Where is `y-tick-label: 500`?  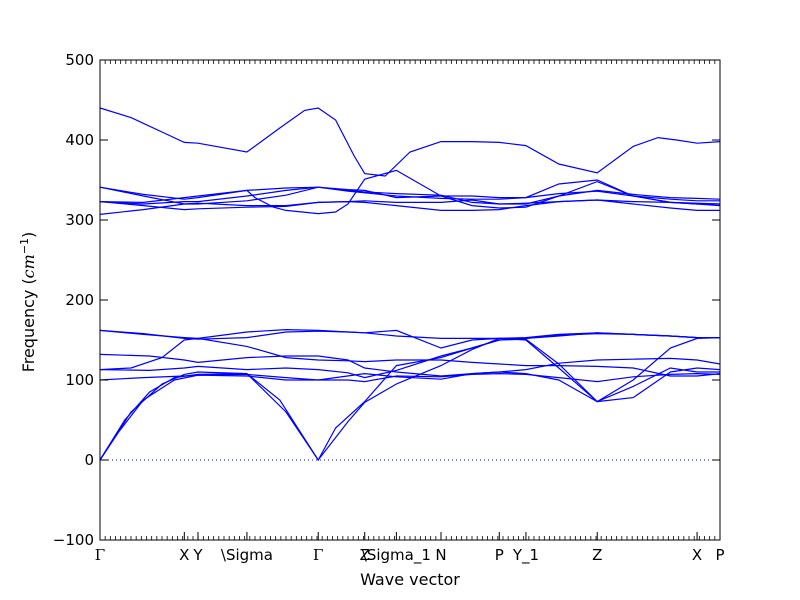
y-tick-label: 500 is located at coordinates (79, 60).